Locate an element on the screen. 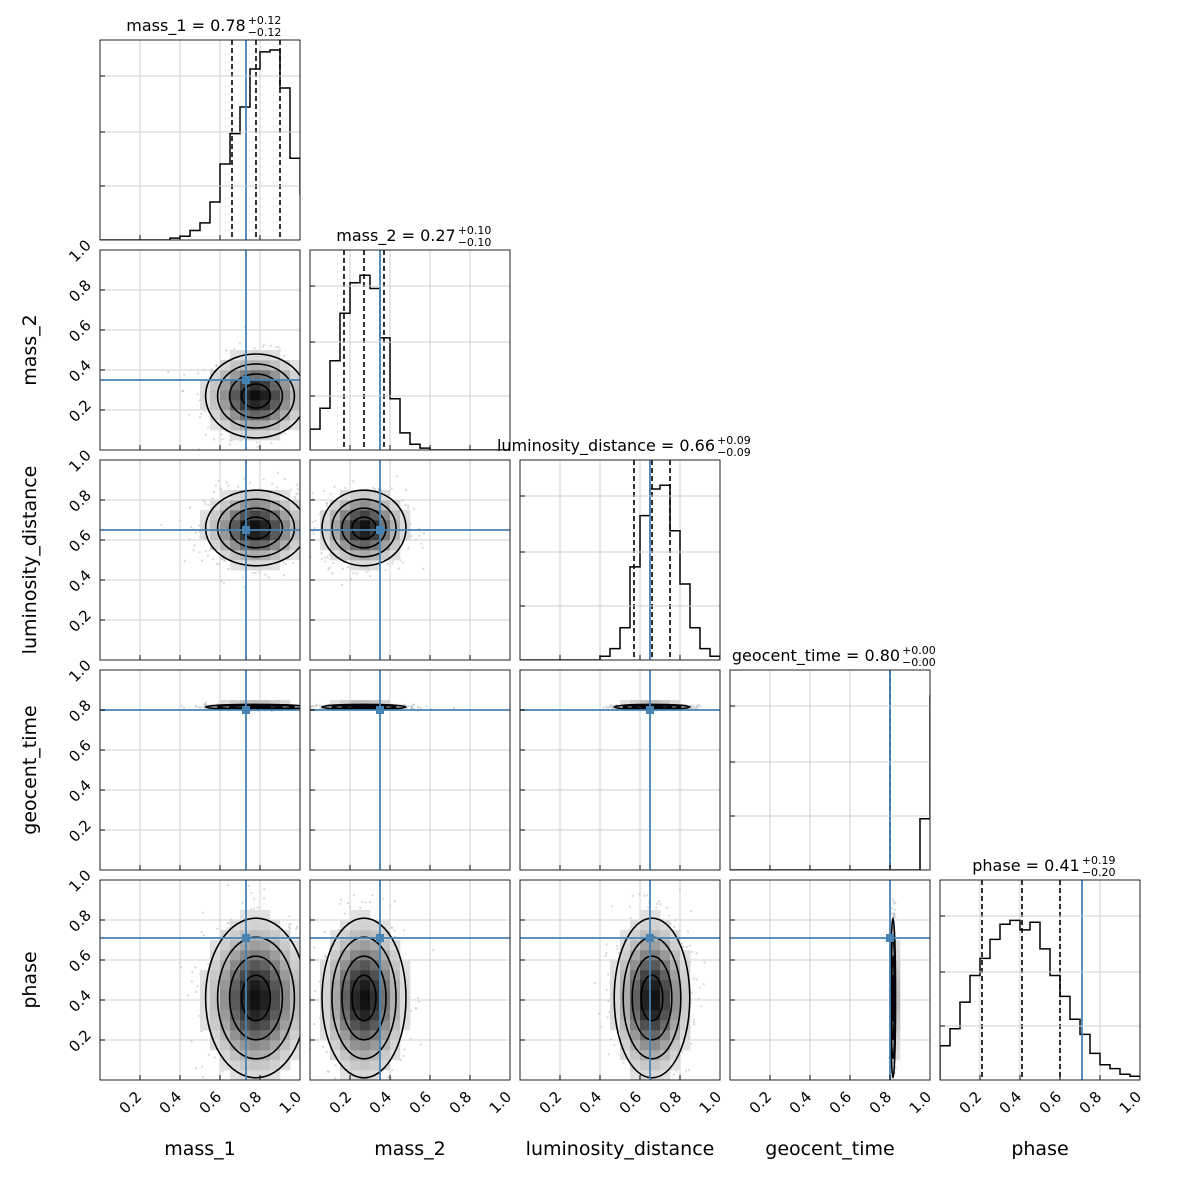  panel-mass_2-vs-luminosity_distance is located at coordinates (410, 560).